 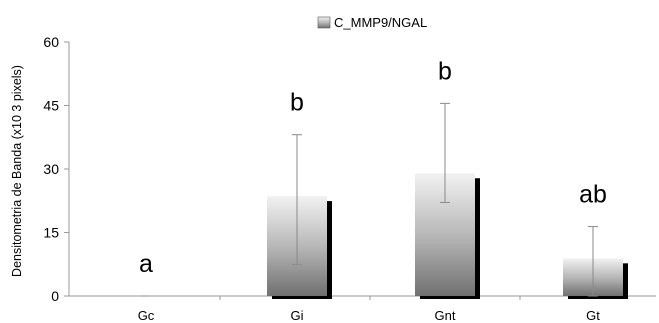 What do you see at coordinates (55, 296) in the screenshot?
I see `y-tick-label: 0` at bounding box center [55, 296].